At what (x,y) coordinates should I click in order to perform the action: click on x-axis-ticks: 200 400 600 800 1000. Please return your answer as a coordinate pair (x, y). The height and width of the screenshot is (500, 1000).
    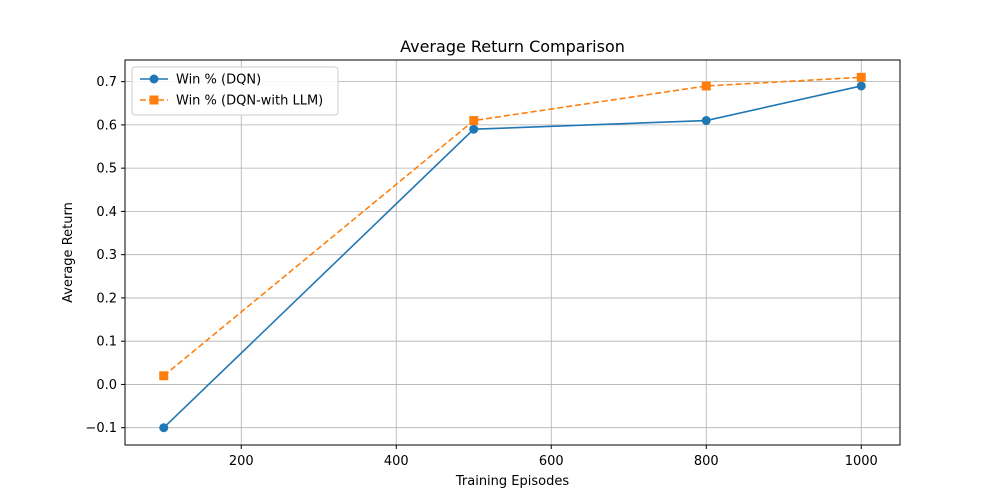
    Looking at the image, I should click on (553, 457).